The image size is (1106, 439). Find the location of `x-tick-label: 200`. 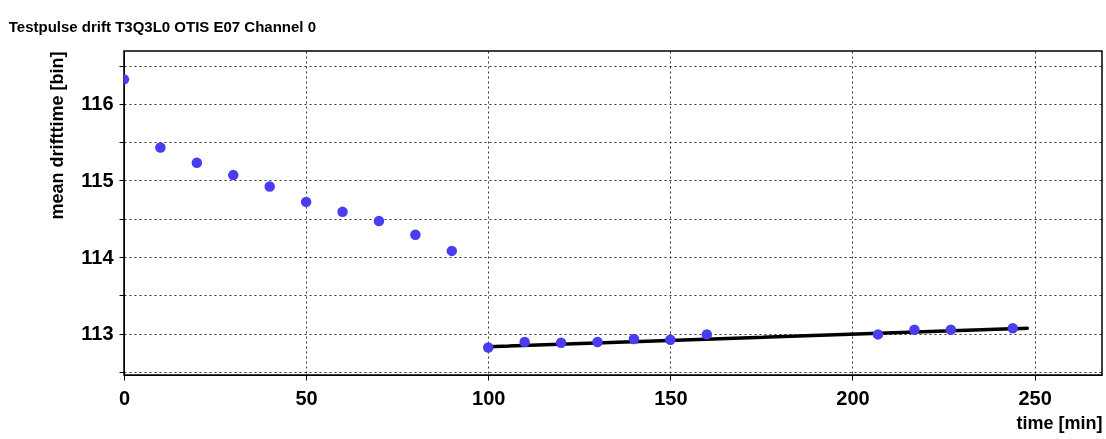

x-tick-label: 200 is located at coordinates (853, 397).